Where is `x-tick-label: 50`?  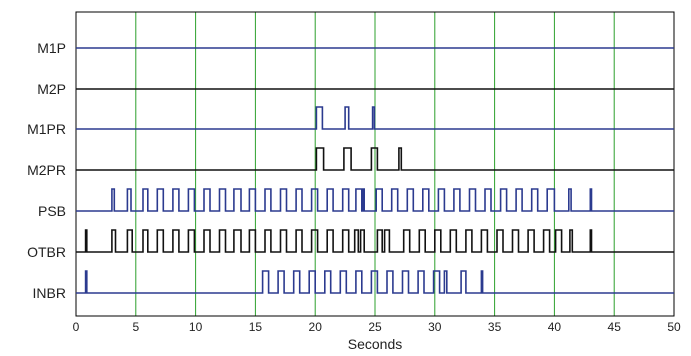 x-tick-label: 50 is located at coordinates (674, 327).